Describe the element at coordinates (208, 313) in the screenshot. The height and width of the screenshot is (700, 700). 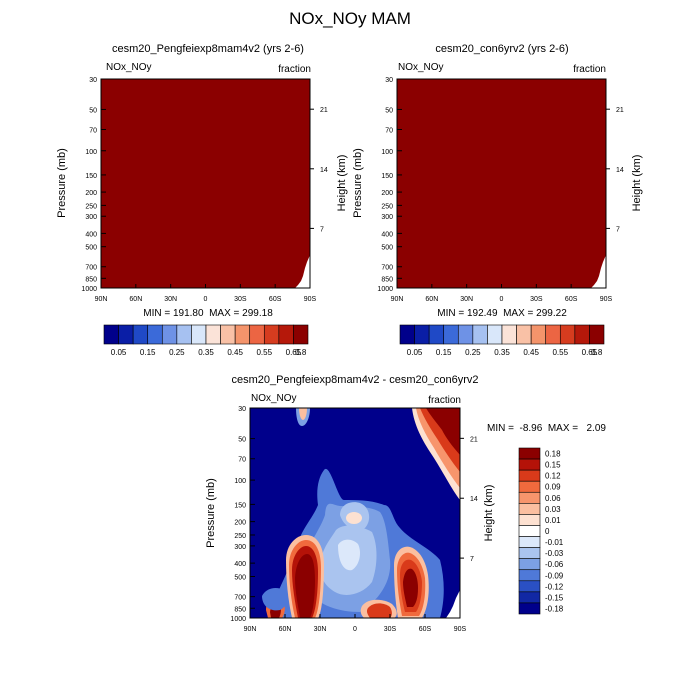
I see `panel-1-minmax: MIN = 191.80 MAX = 299.18` at that location.